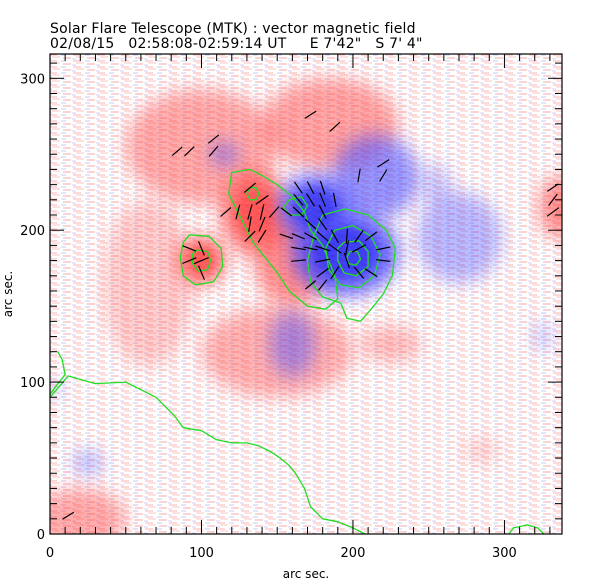 The width and height of the screenshot is (612, 585). Describe the element at coordinates (32, 231) in the screenshot. I see `y-tick-label: 200` at that location.